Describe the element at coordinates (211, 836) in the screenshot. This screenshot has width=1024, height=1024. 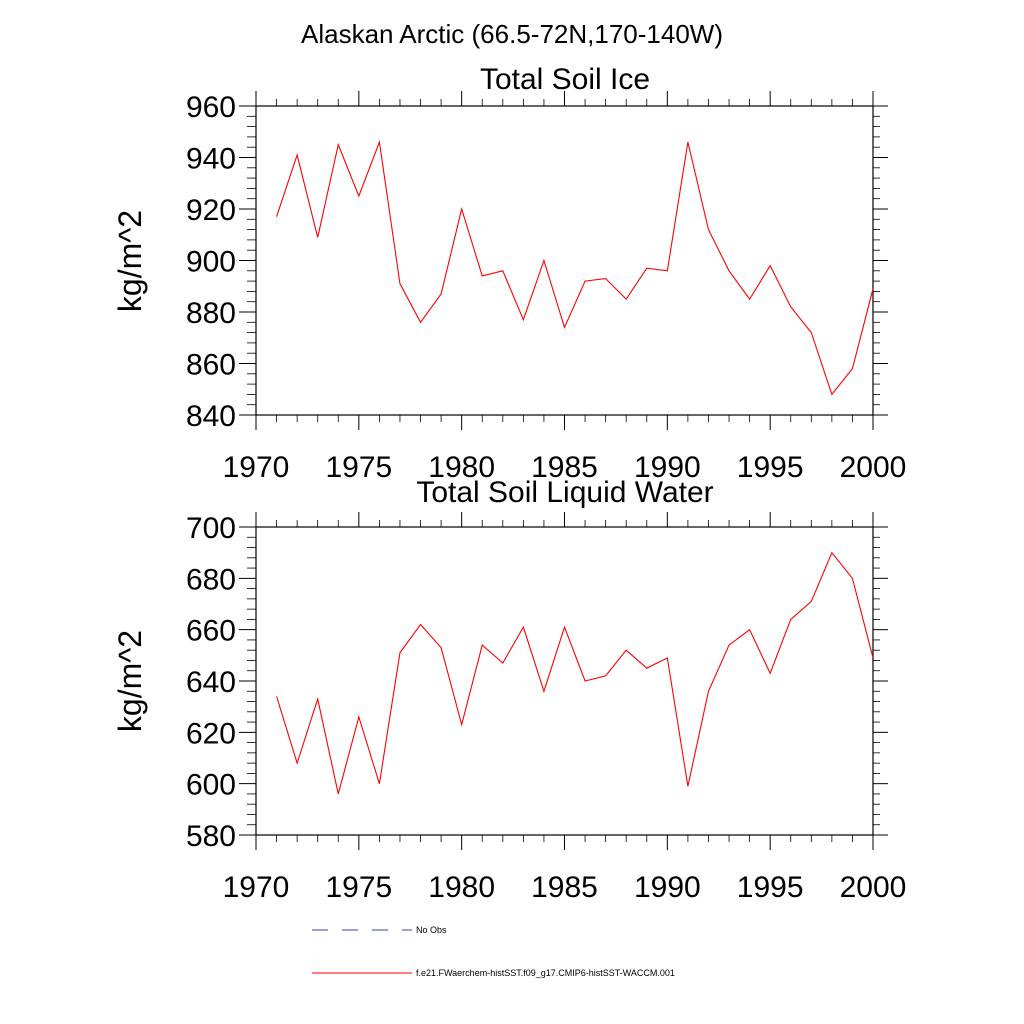
I see `y-tick-label: 580` at that location.